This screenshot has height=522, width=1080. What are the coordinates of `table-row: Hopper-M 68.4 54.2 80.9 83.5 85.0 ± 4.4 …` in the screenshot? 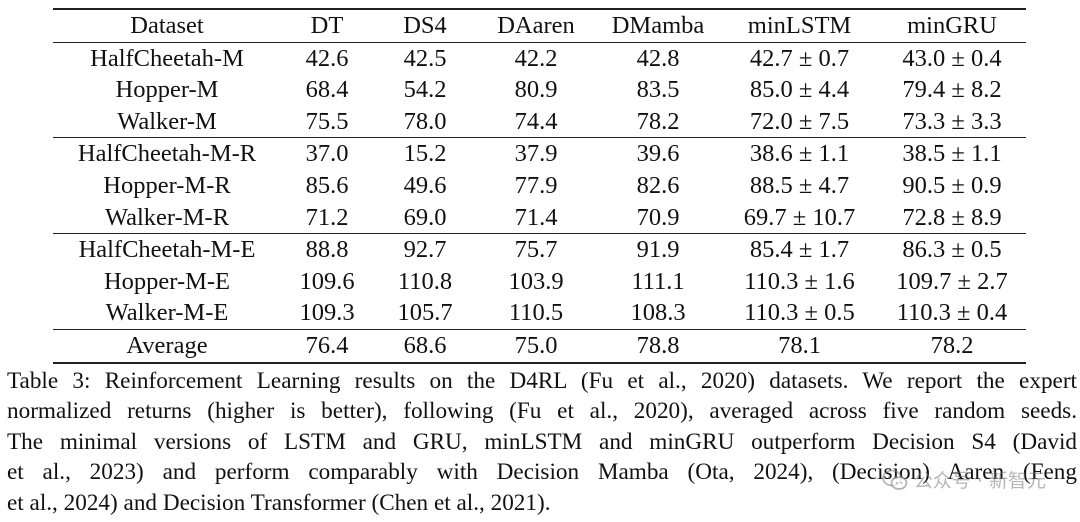 It's located at (539, 90).